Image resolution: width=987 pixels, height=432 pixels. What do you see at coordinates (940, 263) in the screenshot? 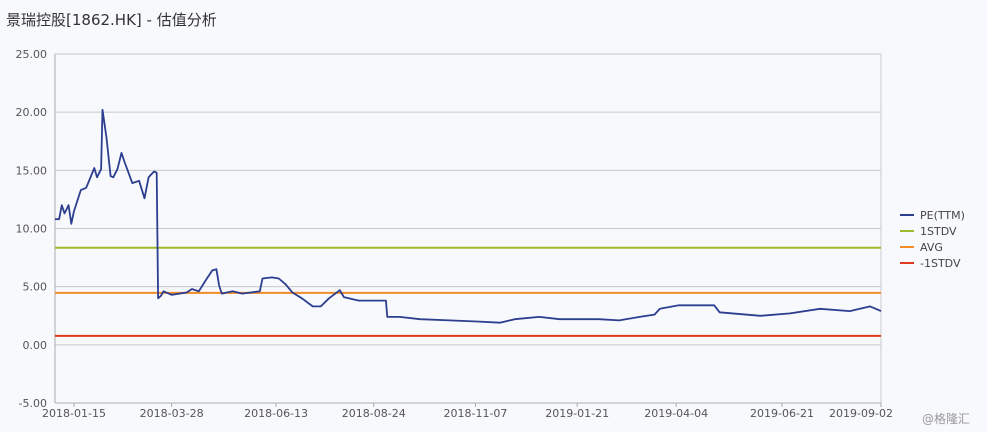
I see `legend-label: -1STDV` at bounding box center [940, 263].